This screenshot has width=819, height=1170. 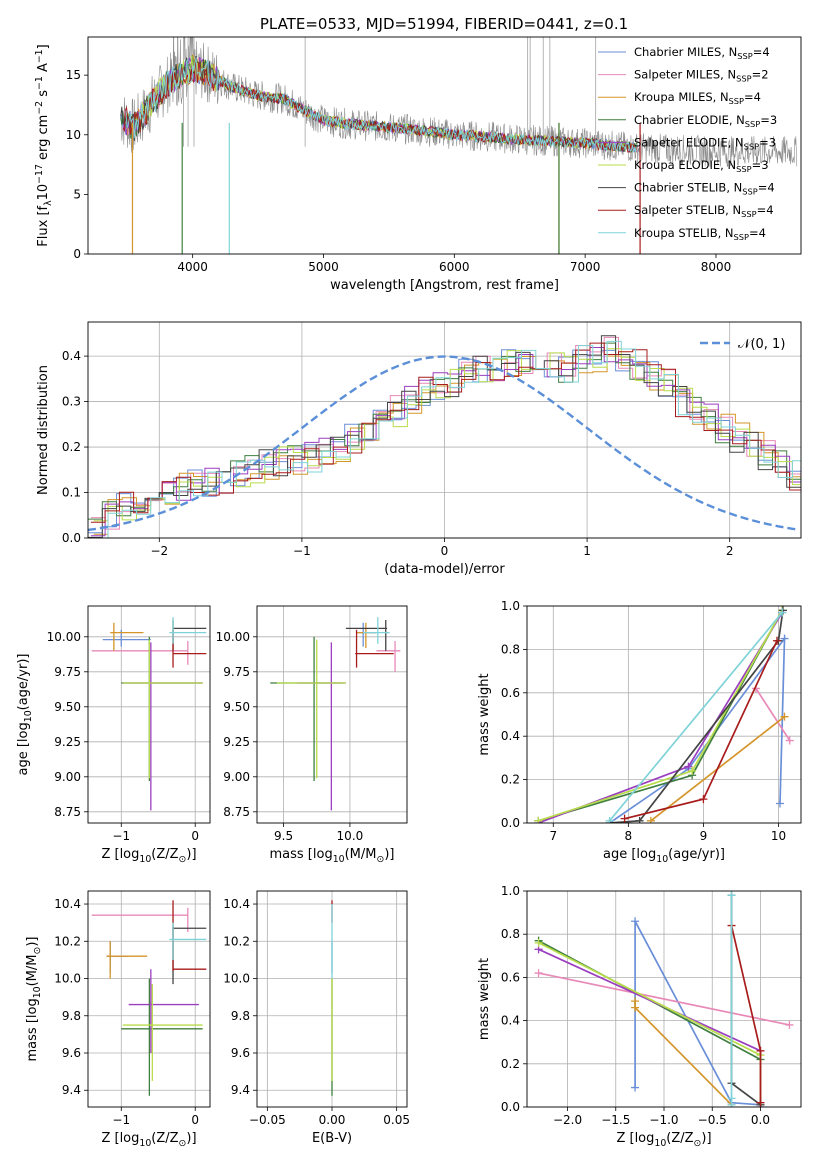 I want to click on plot-area-weight-Z, so click(x=664, y=999).